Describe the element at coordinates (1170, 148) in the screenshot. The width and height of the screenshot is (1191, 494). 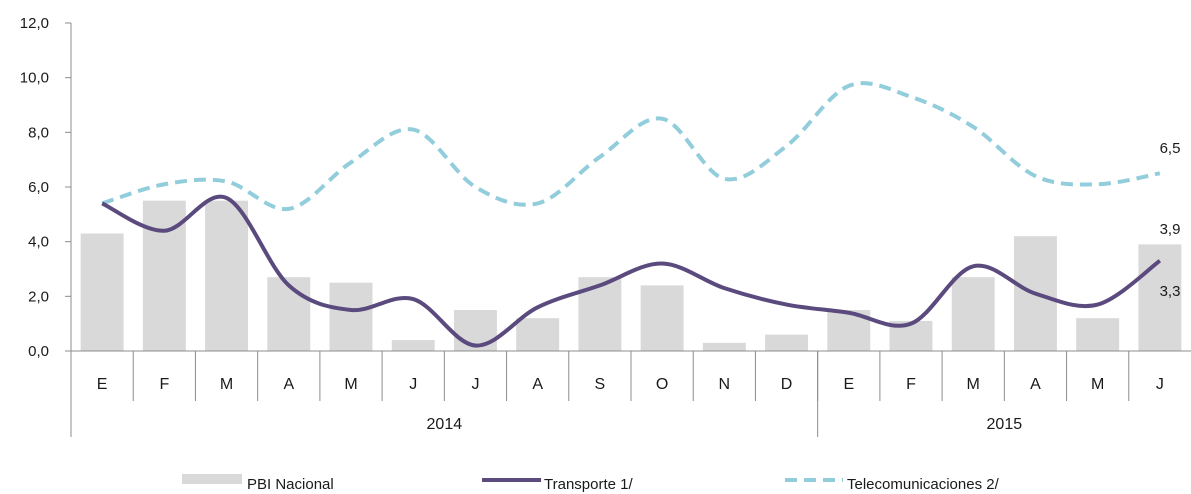
I see `end-label-telecom: 6,5` at that location.